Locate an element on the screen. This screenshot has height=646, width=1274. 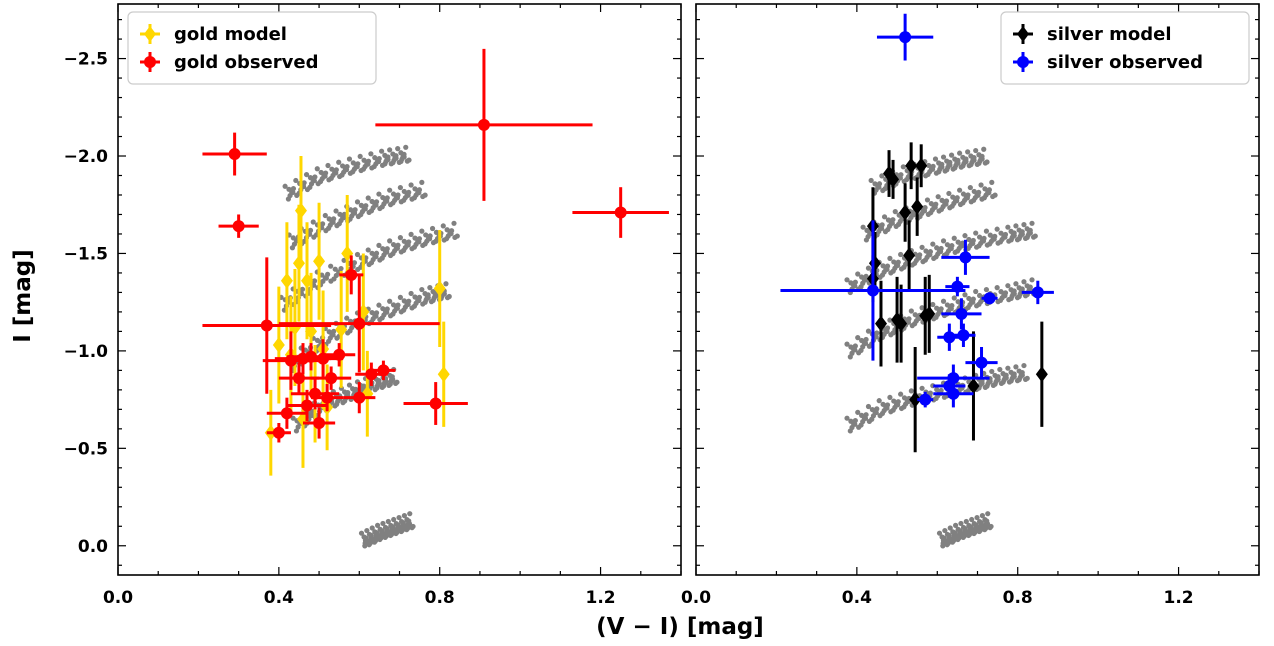
x-tick-label: 0.8 is located at coordinates (440, 598).